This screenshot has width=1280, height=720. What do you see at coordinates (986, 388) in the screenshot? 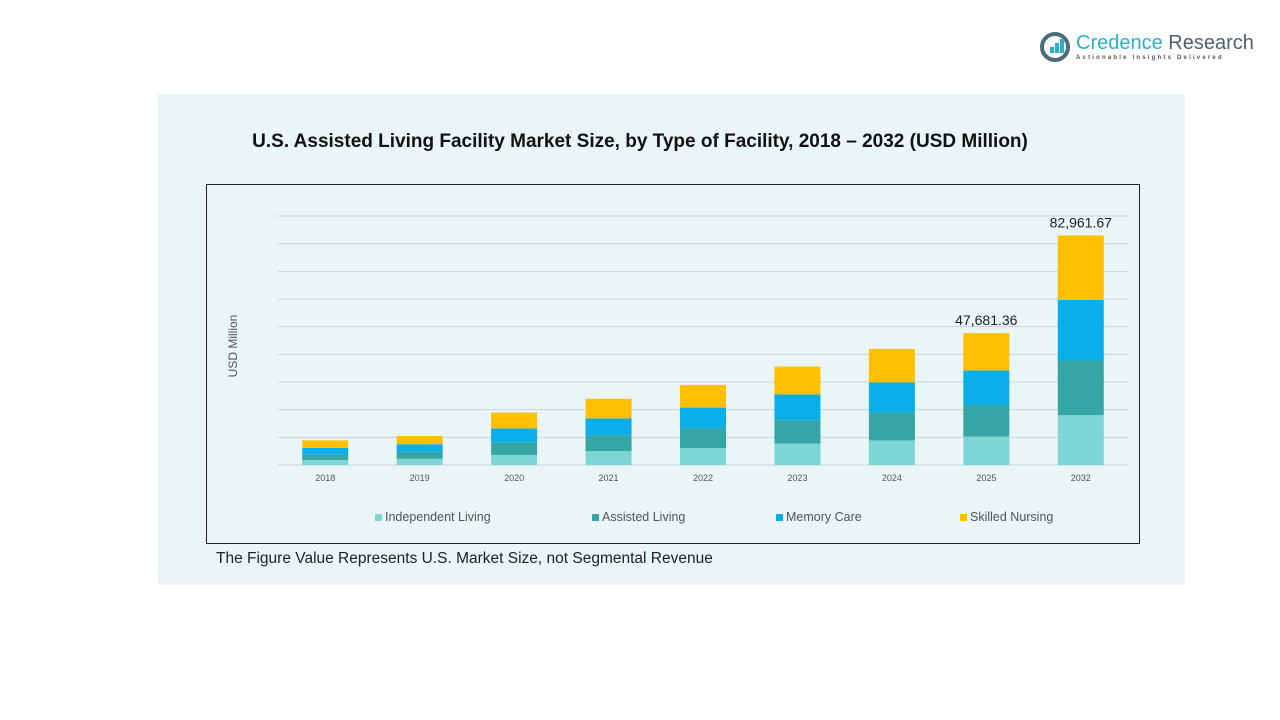
I see `bar-memory-care-2025` at bounding box center [986, 388].